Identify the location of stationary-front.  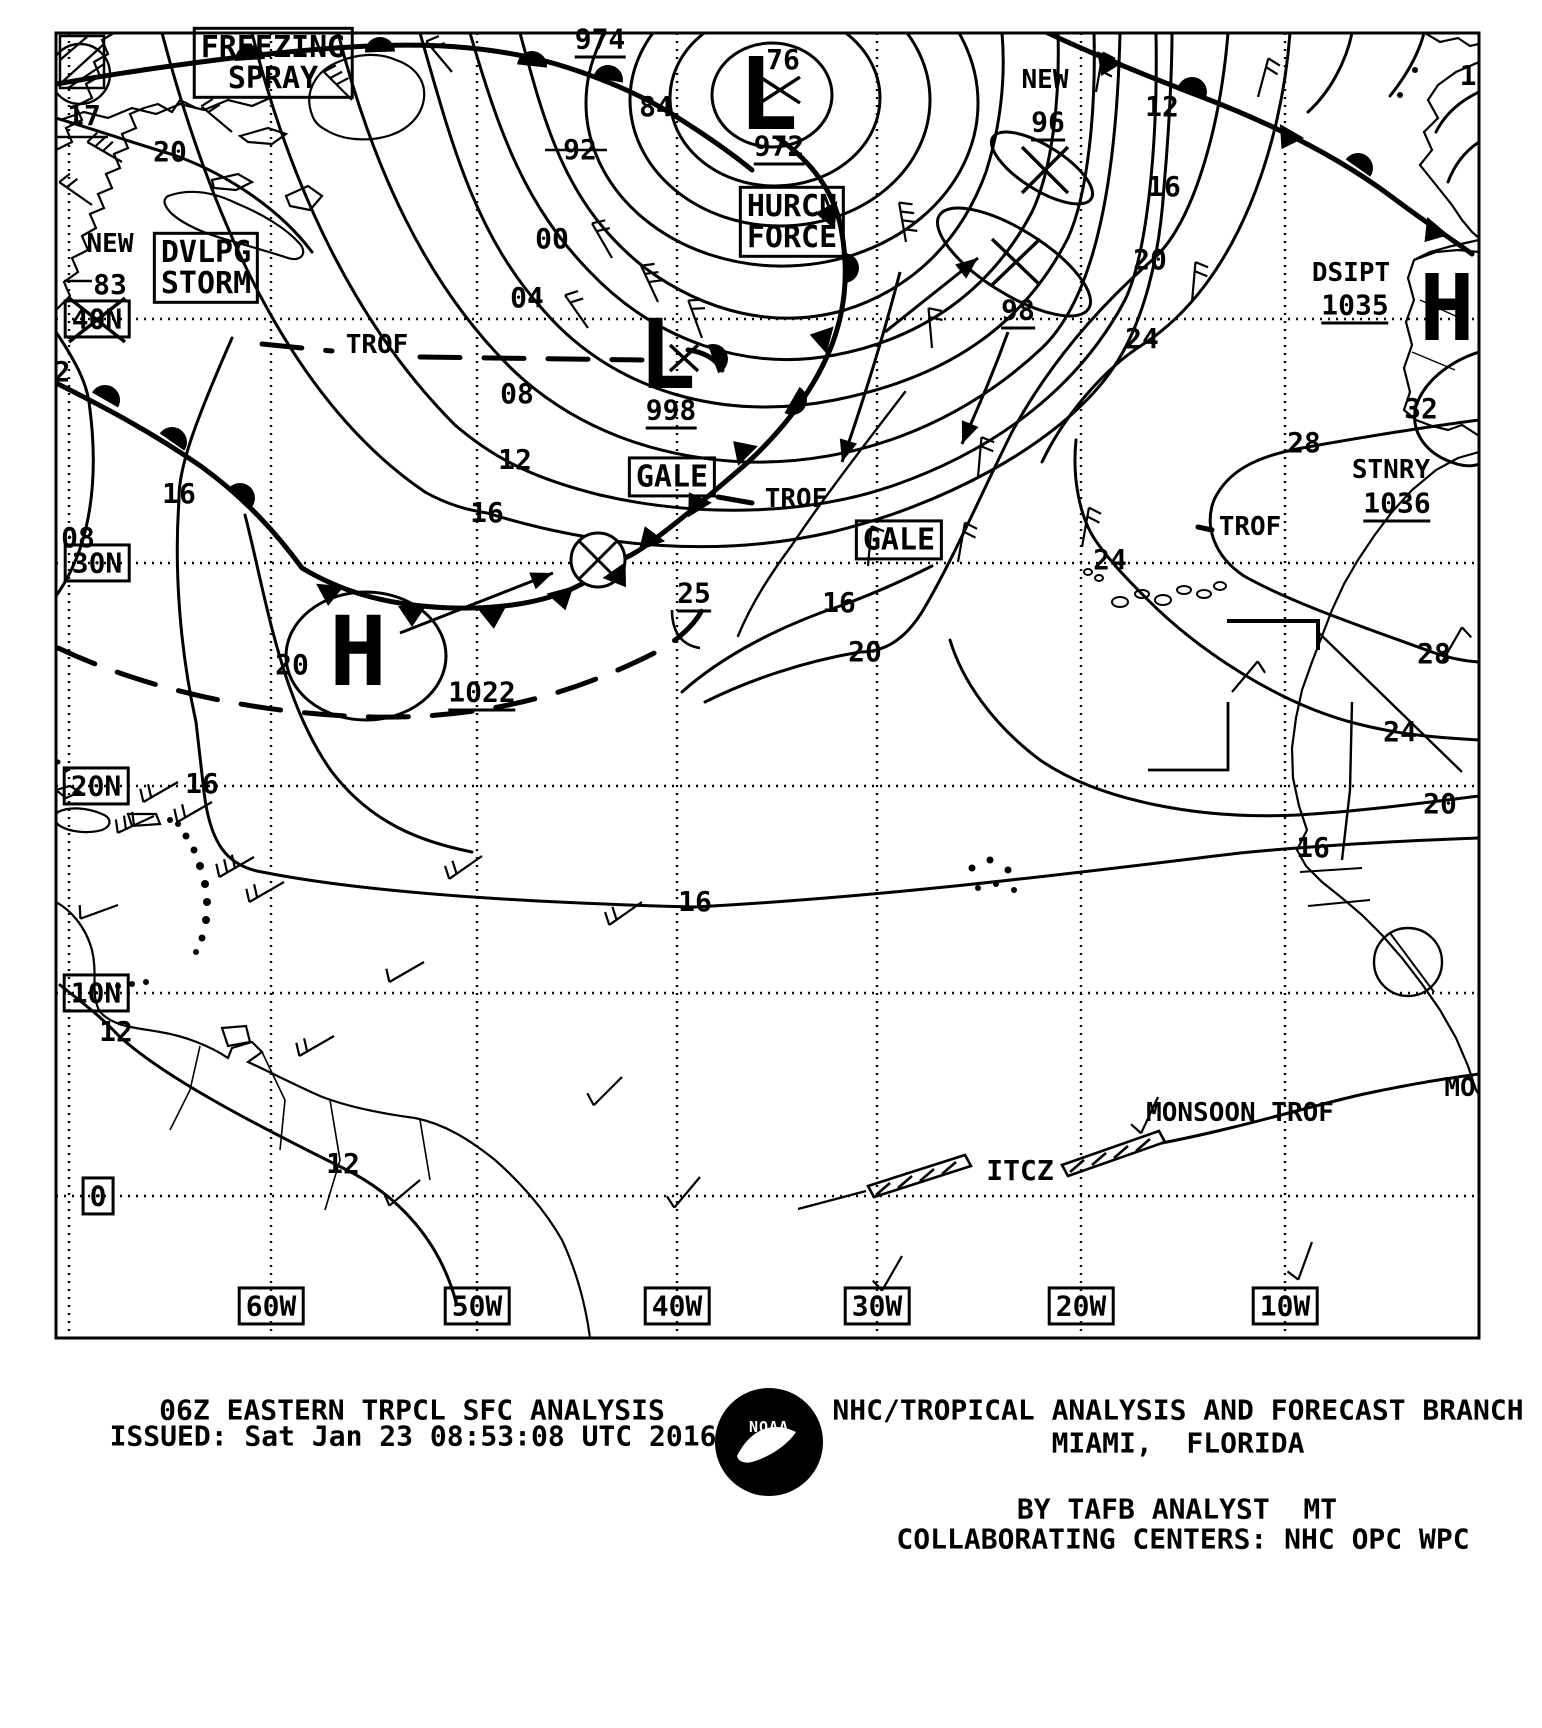
(330, 495).